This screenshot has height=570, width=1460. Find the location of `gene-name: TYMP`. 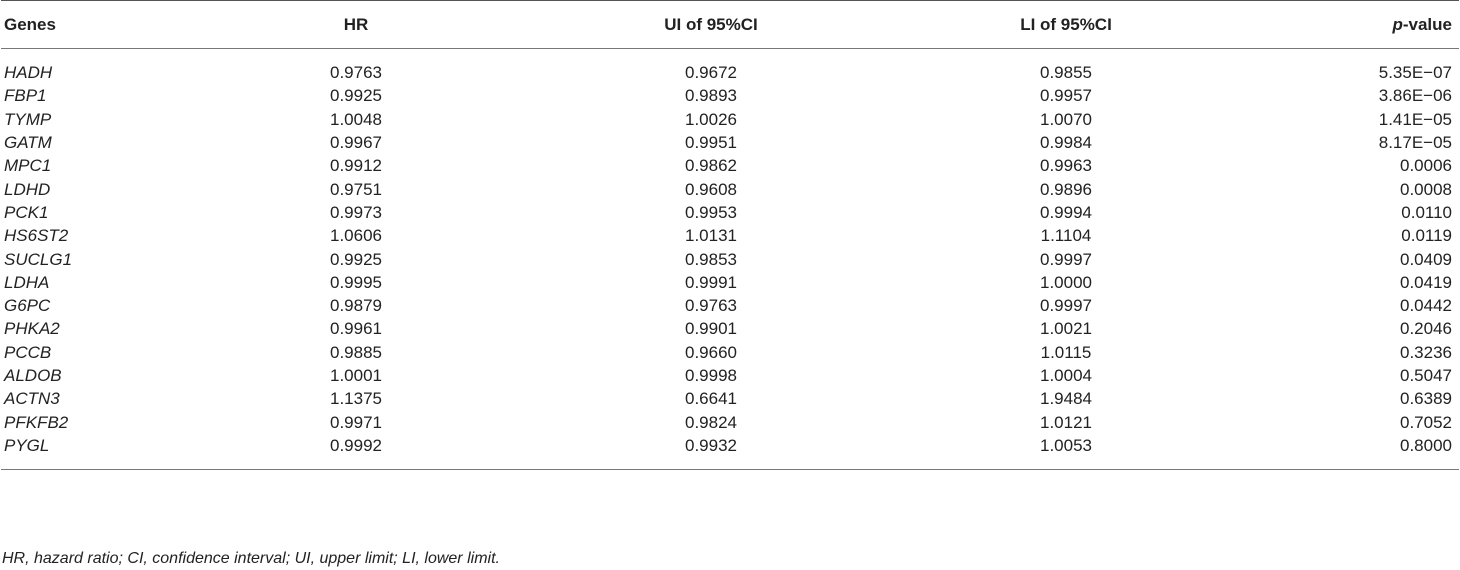

gene-name: TYMP is located at coordinates (28, 119).